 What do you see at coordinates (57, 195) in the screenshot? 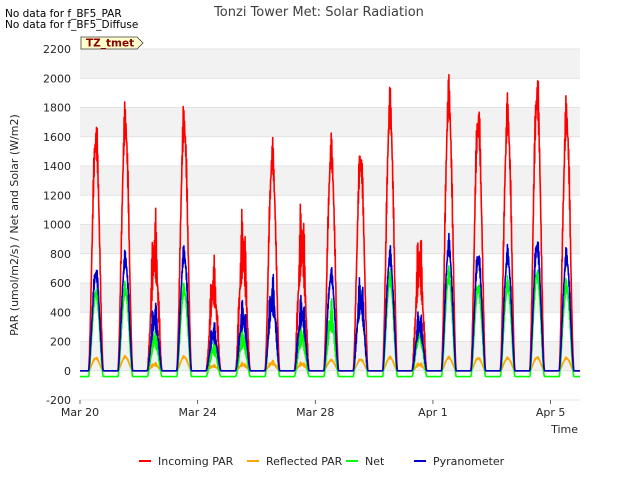
I see `y-tick-label: 1200` at bounding box center [57, 195].